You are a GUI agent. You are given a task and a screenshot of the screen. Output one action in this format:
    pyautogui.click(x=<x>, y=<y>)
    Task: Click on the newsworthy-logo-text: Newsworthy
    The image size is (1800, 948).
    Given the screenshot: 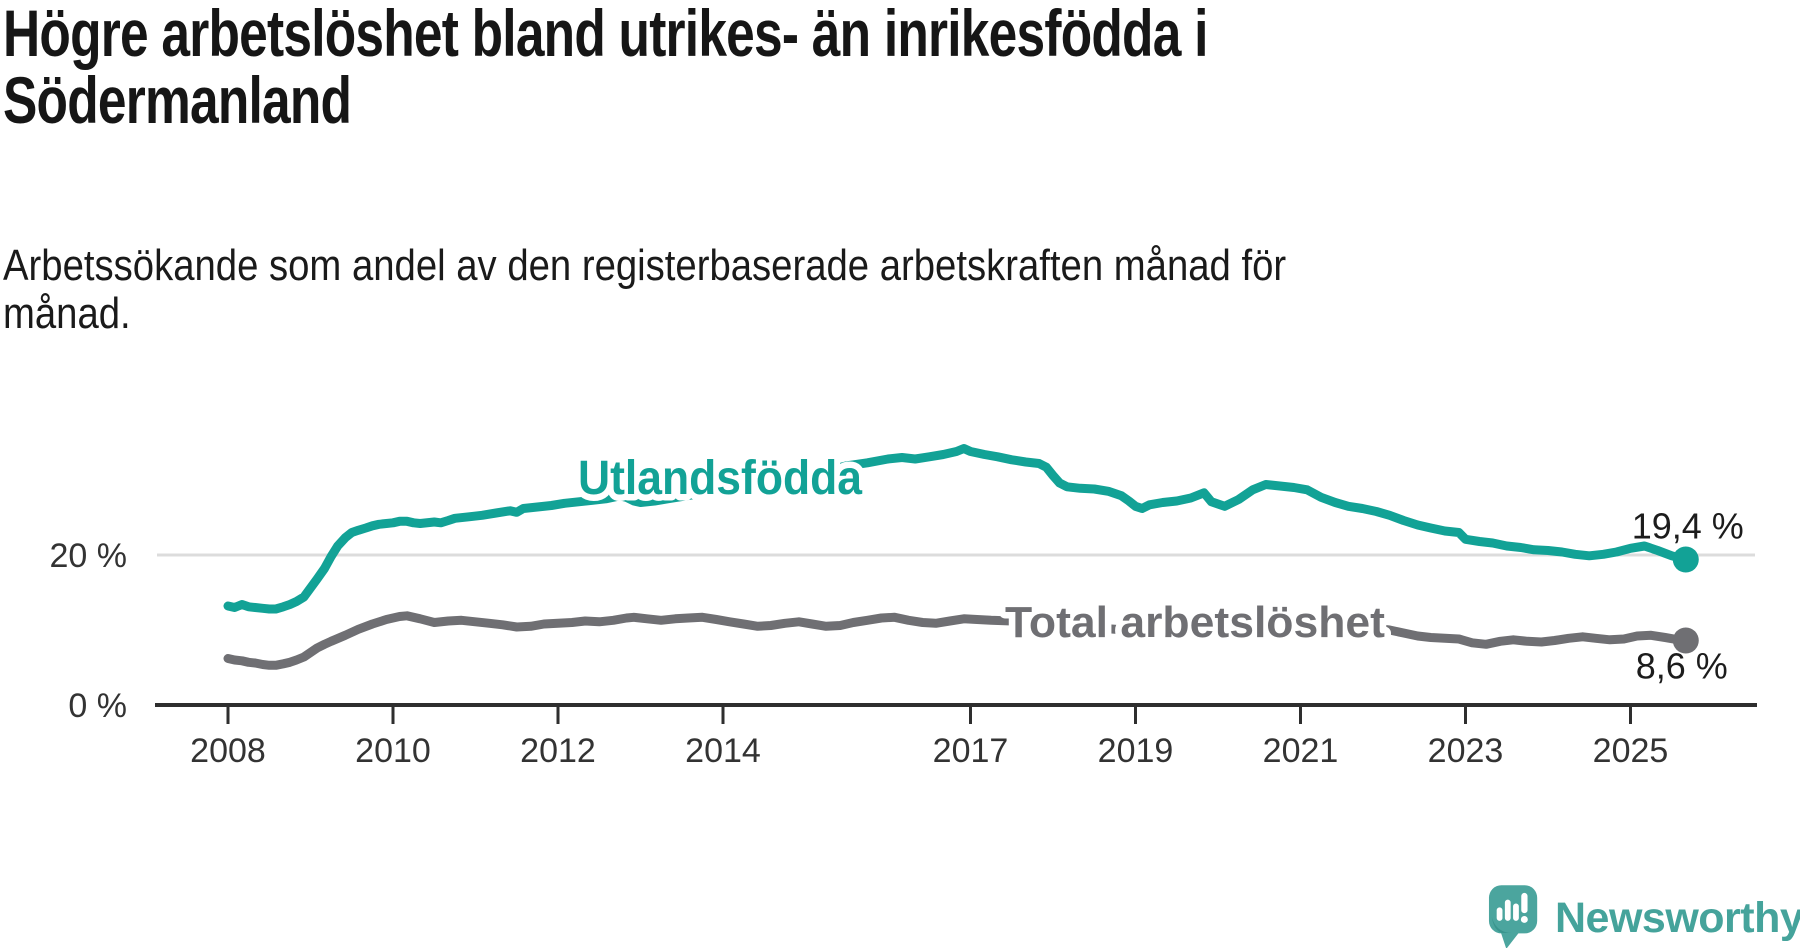 What is the action you would take?
    pyautogui.click(x=1677, y=917)
    